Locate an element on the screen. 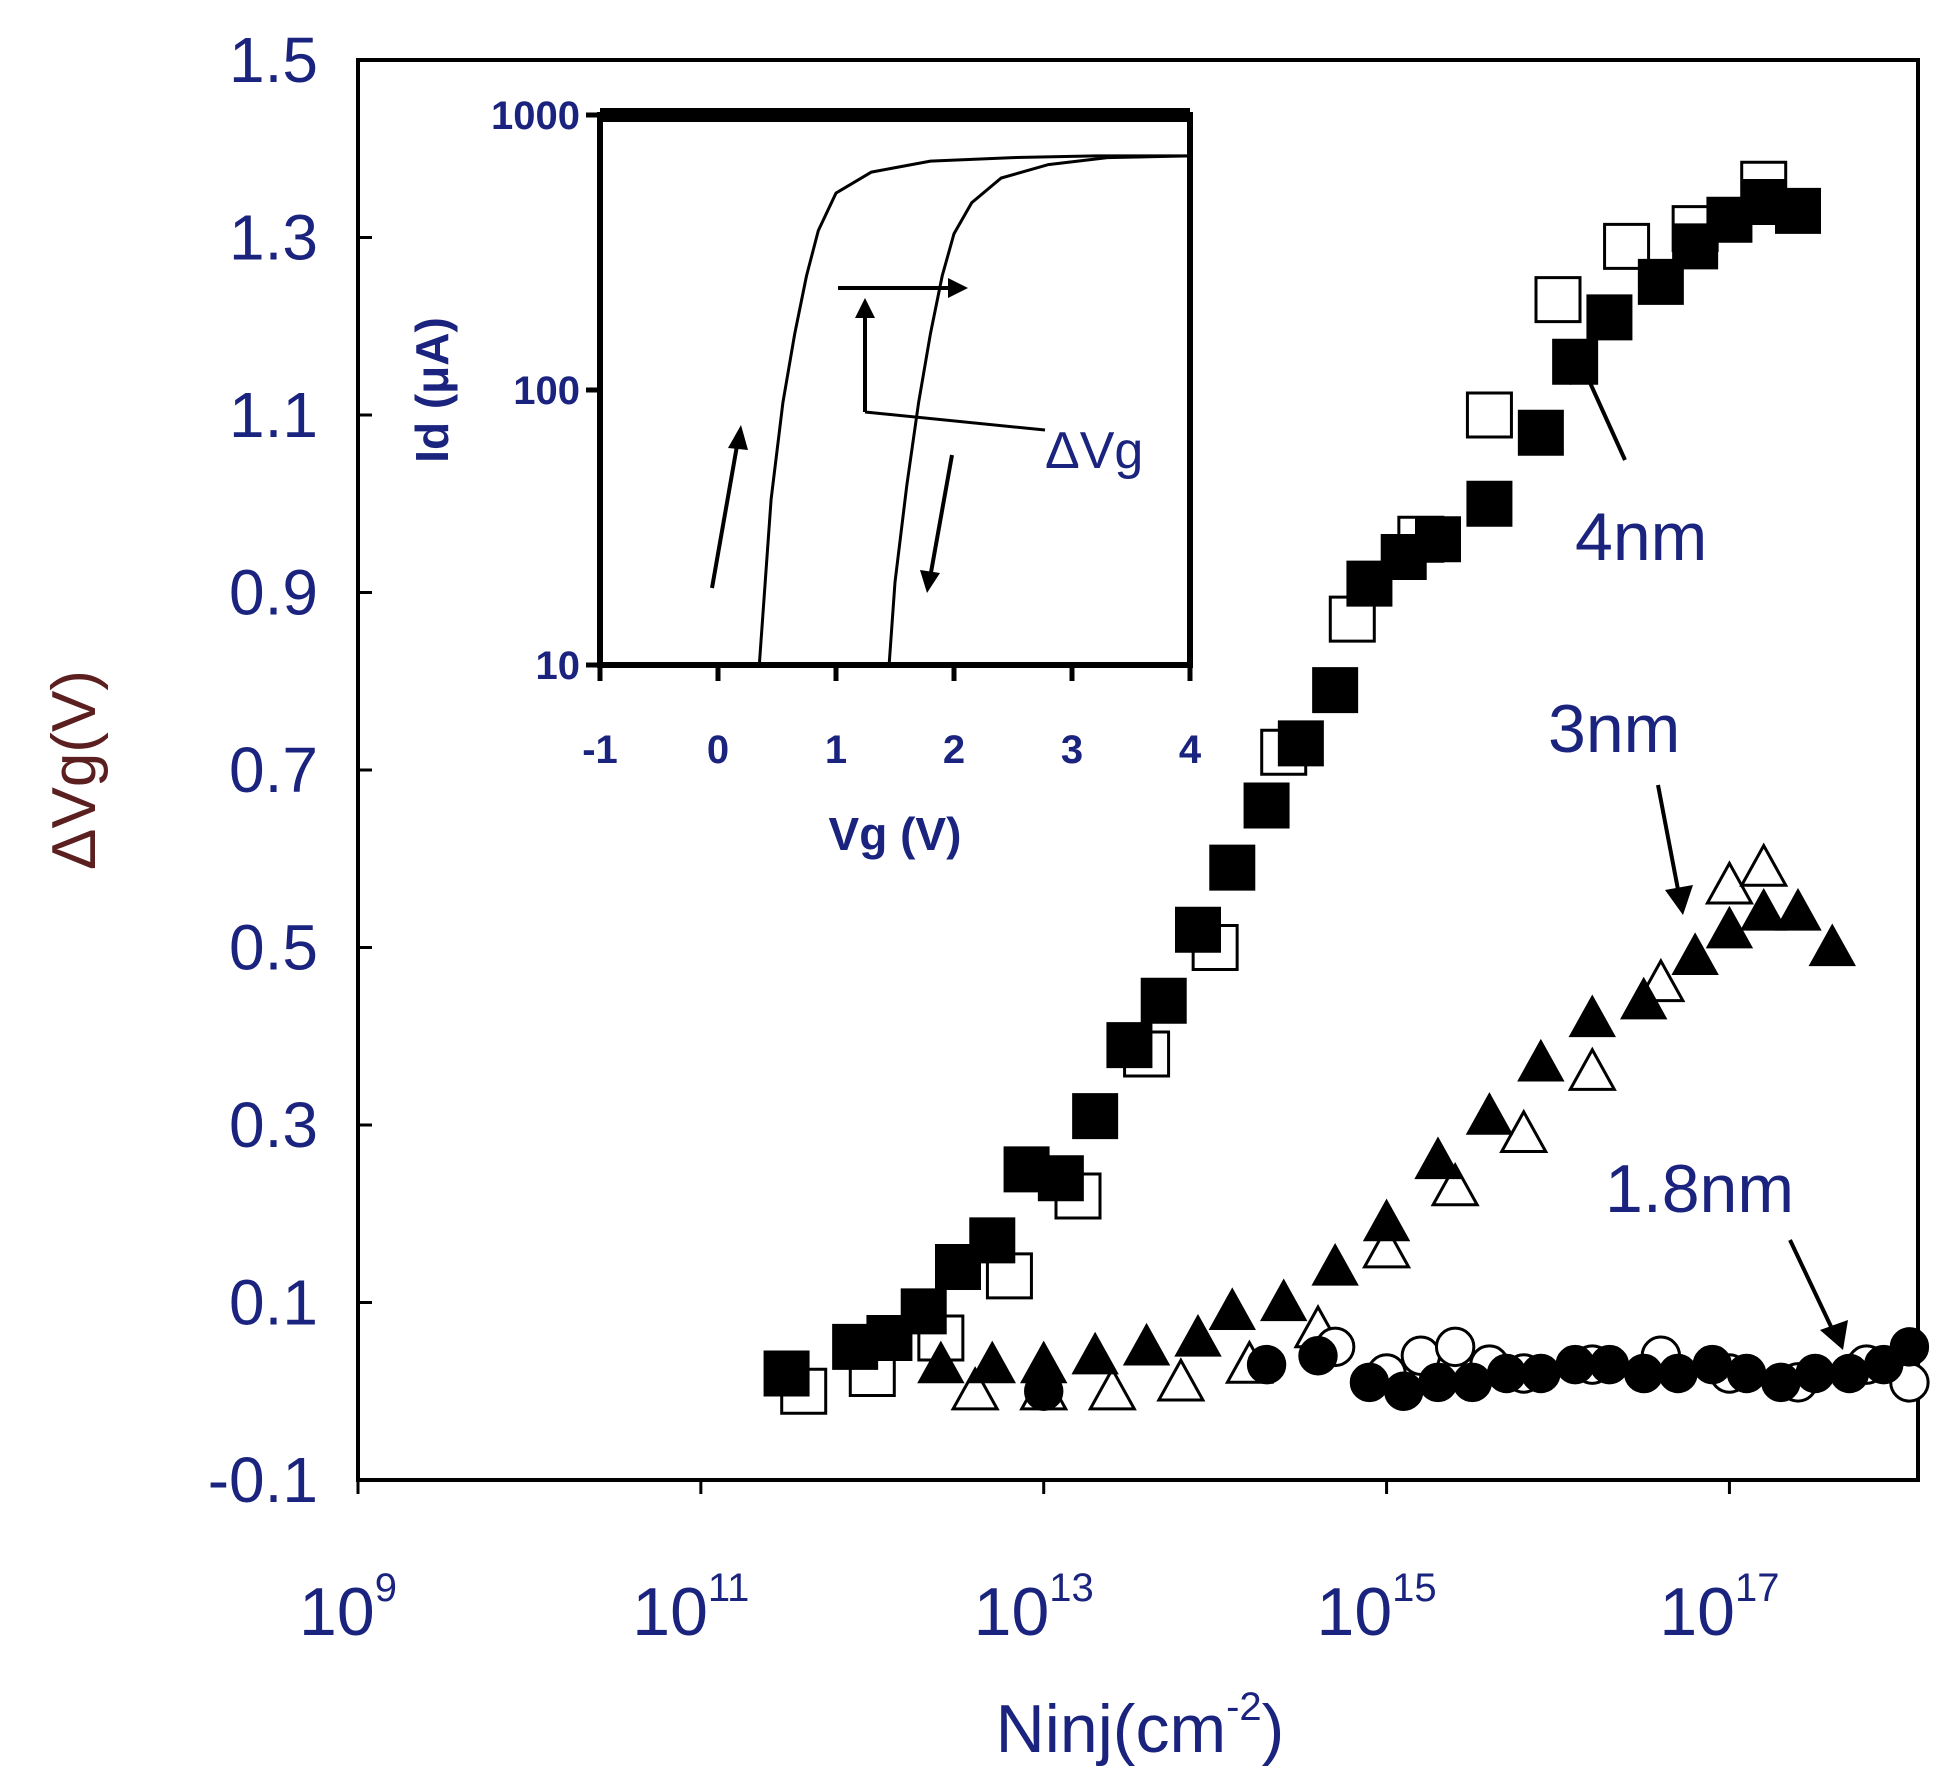 This screenshot has width=1949, height=1775. annotation-3nm: 3nm is located at coordinates (1614, 729).